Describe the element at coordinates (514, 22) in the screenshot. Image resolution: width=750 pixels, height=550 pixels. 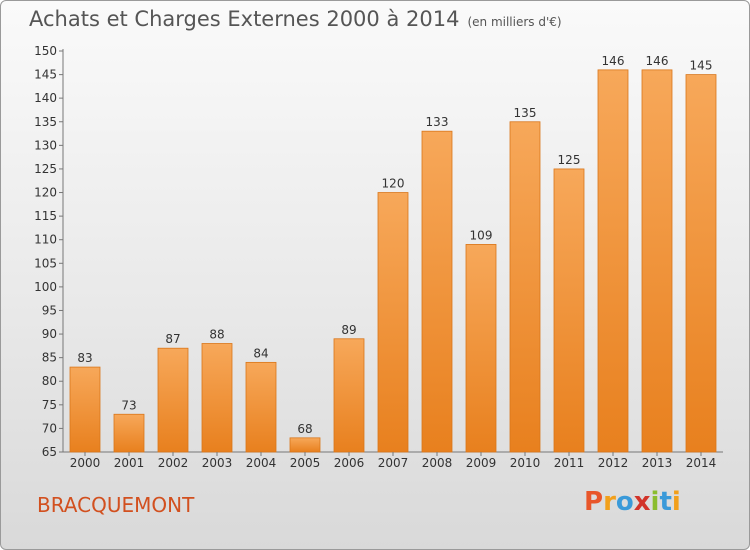
I see `chart-subtitle: (en milliers d'€)` at that location.